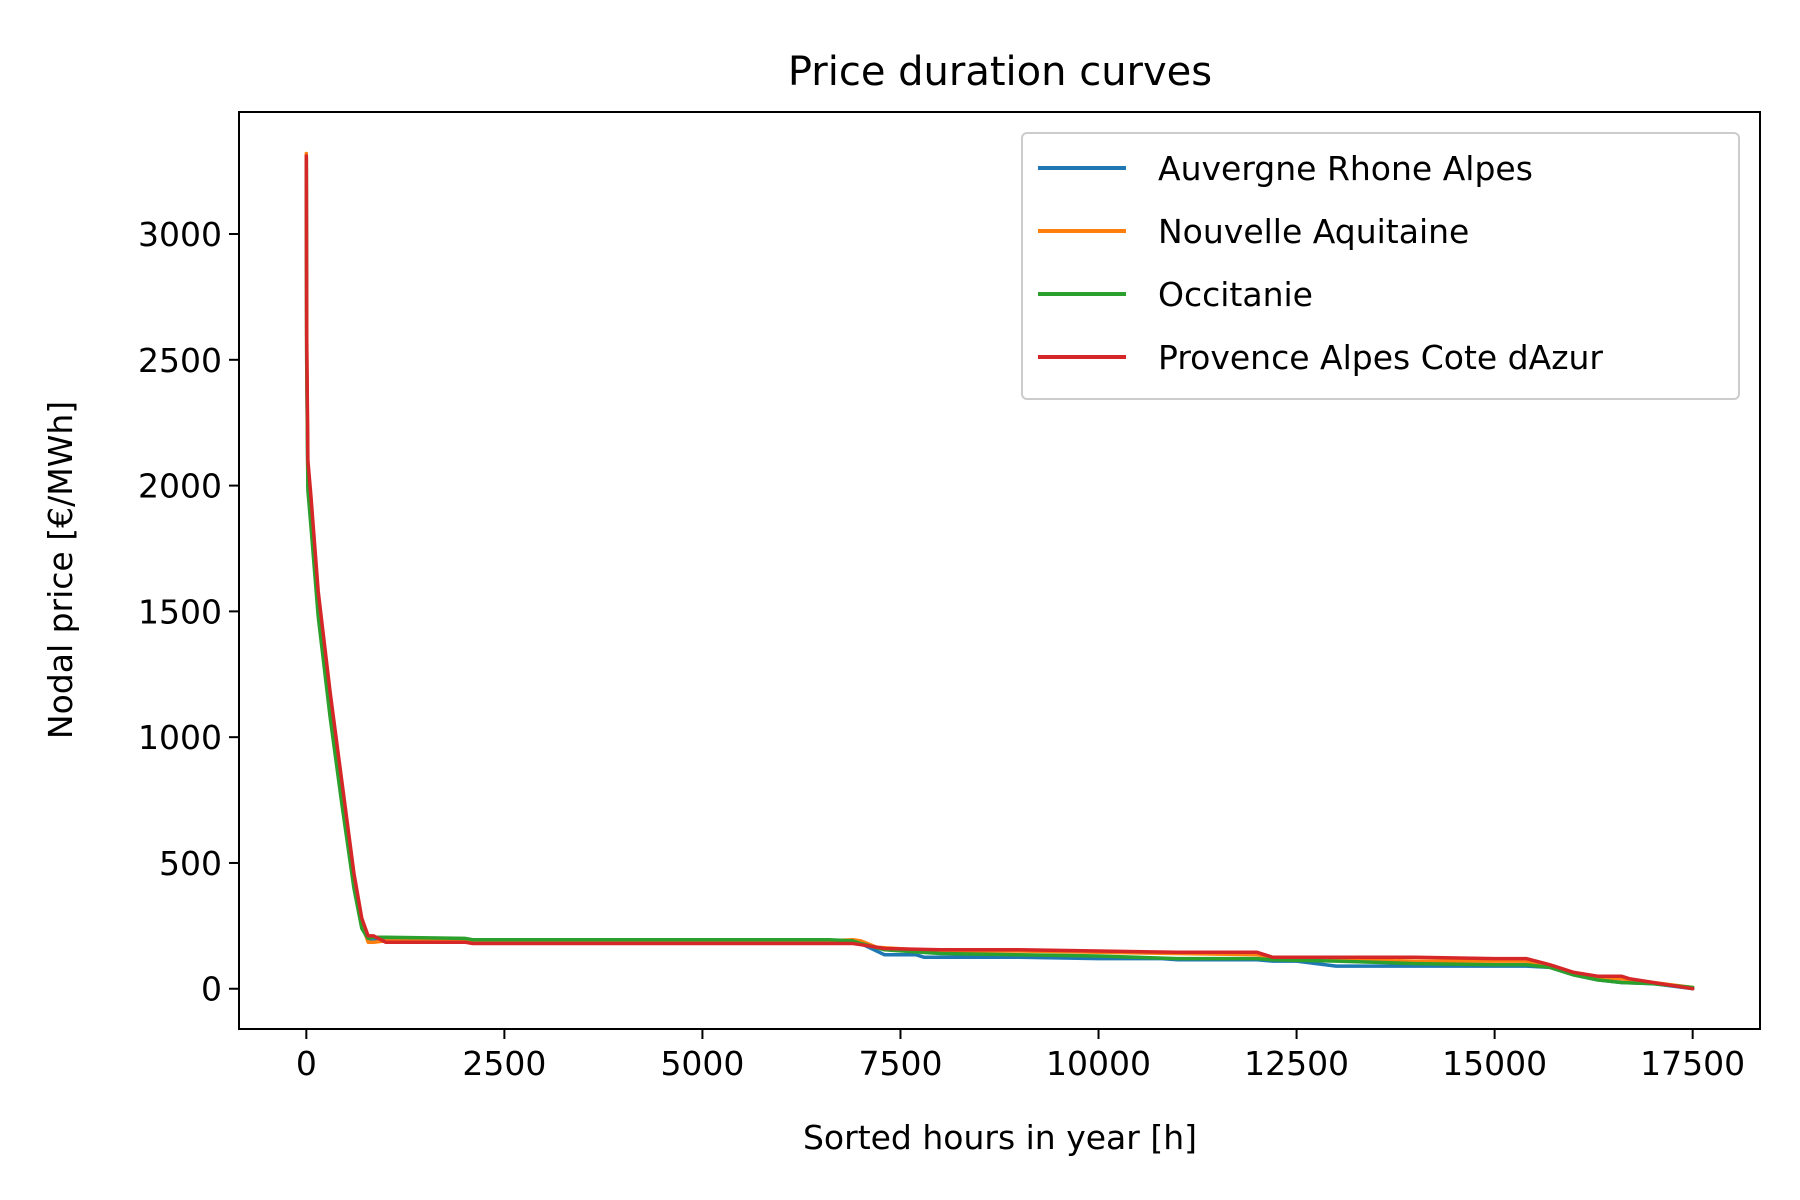 This screenshot has height=1200, width=1800. What do you see at coordinates (702, 1063) in the screenshot?
I see `x-tick-label: 5000` at bounding box center [702, 1063].